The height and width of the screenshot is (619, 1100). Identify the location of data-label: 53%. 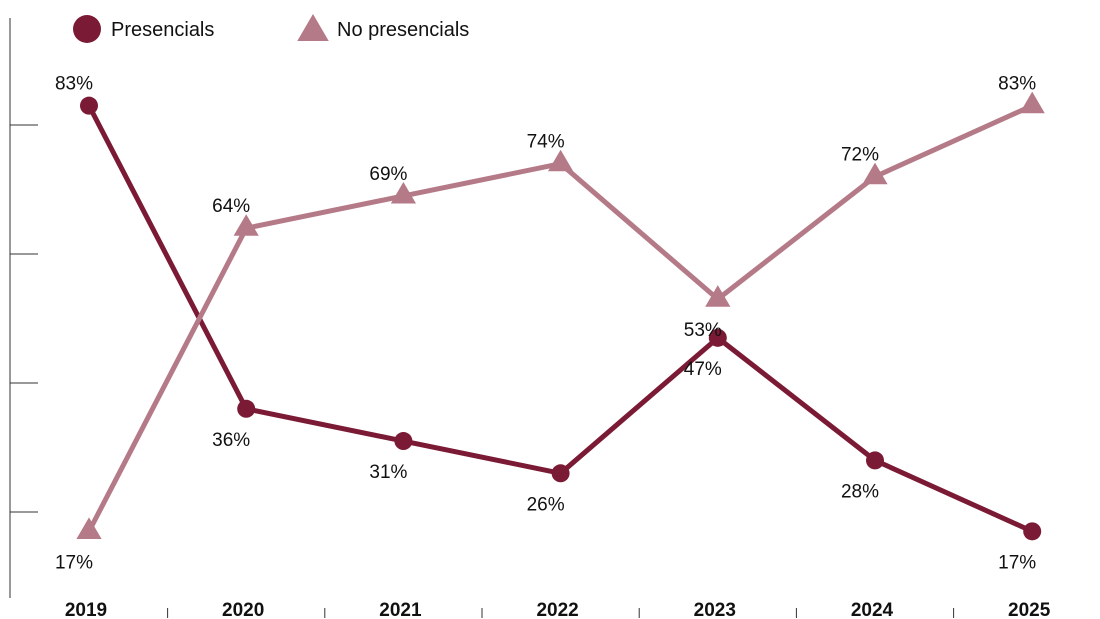
(703, 330).